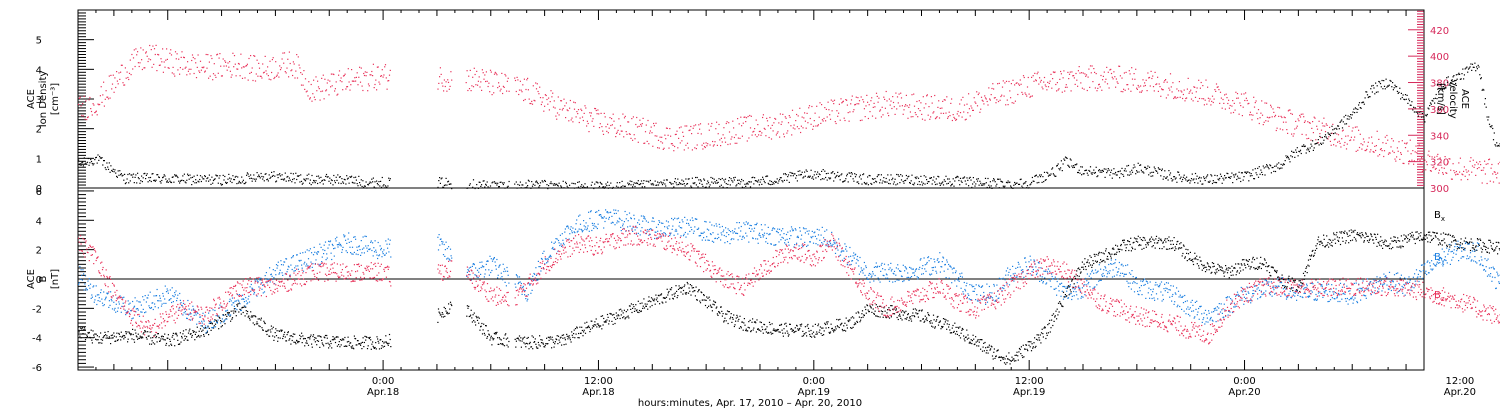  What do you see at coordinates (37, 368) in the screenshot?
I see `y-tick-label: -6` at bounding box center [37, 368].